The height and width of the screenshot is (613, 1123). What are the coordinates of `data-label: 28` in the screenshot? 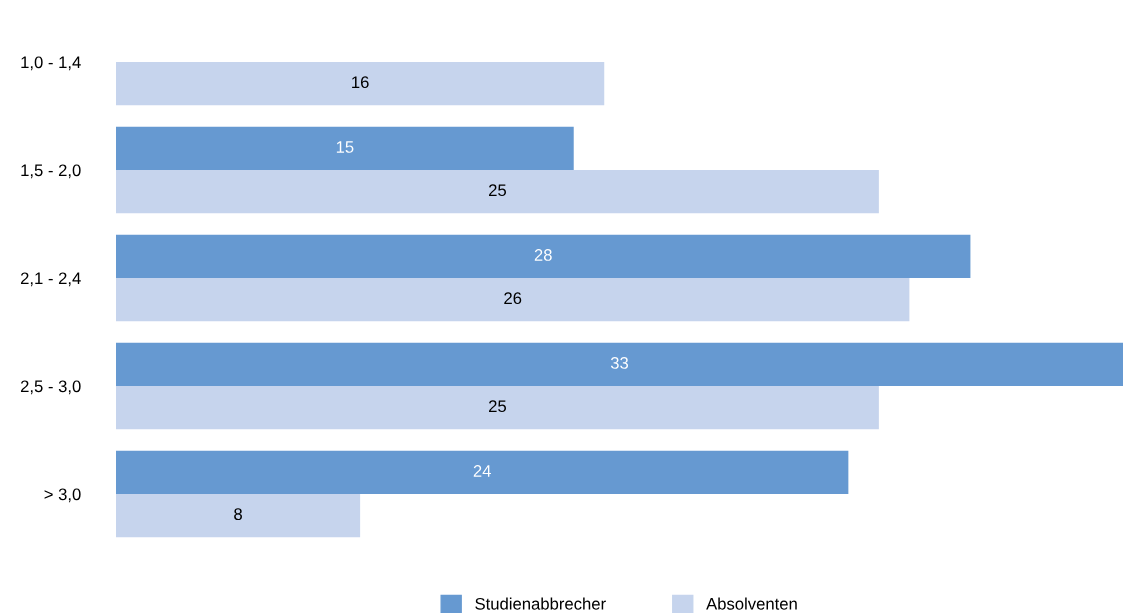 It's located at (543, 255).